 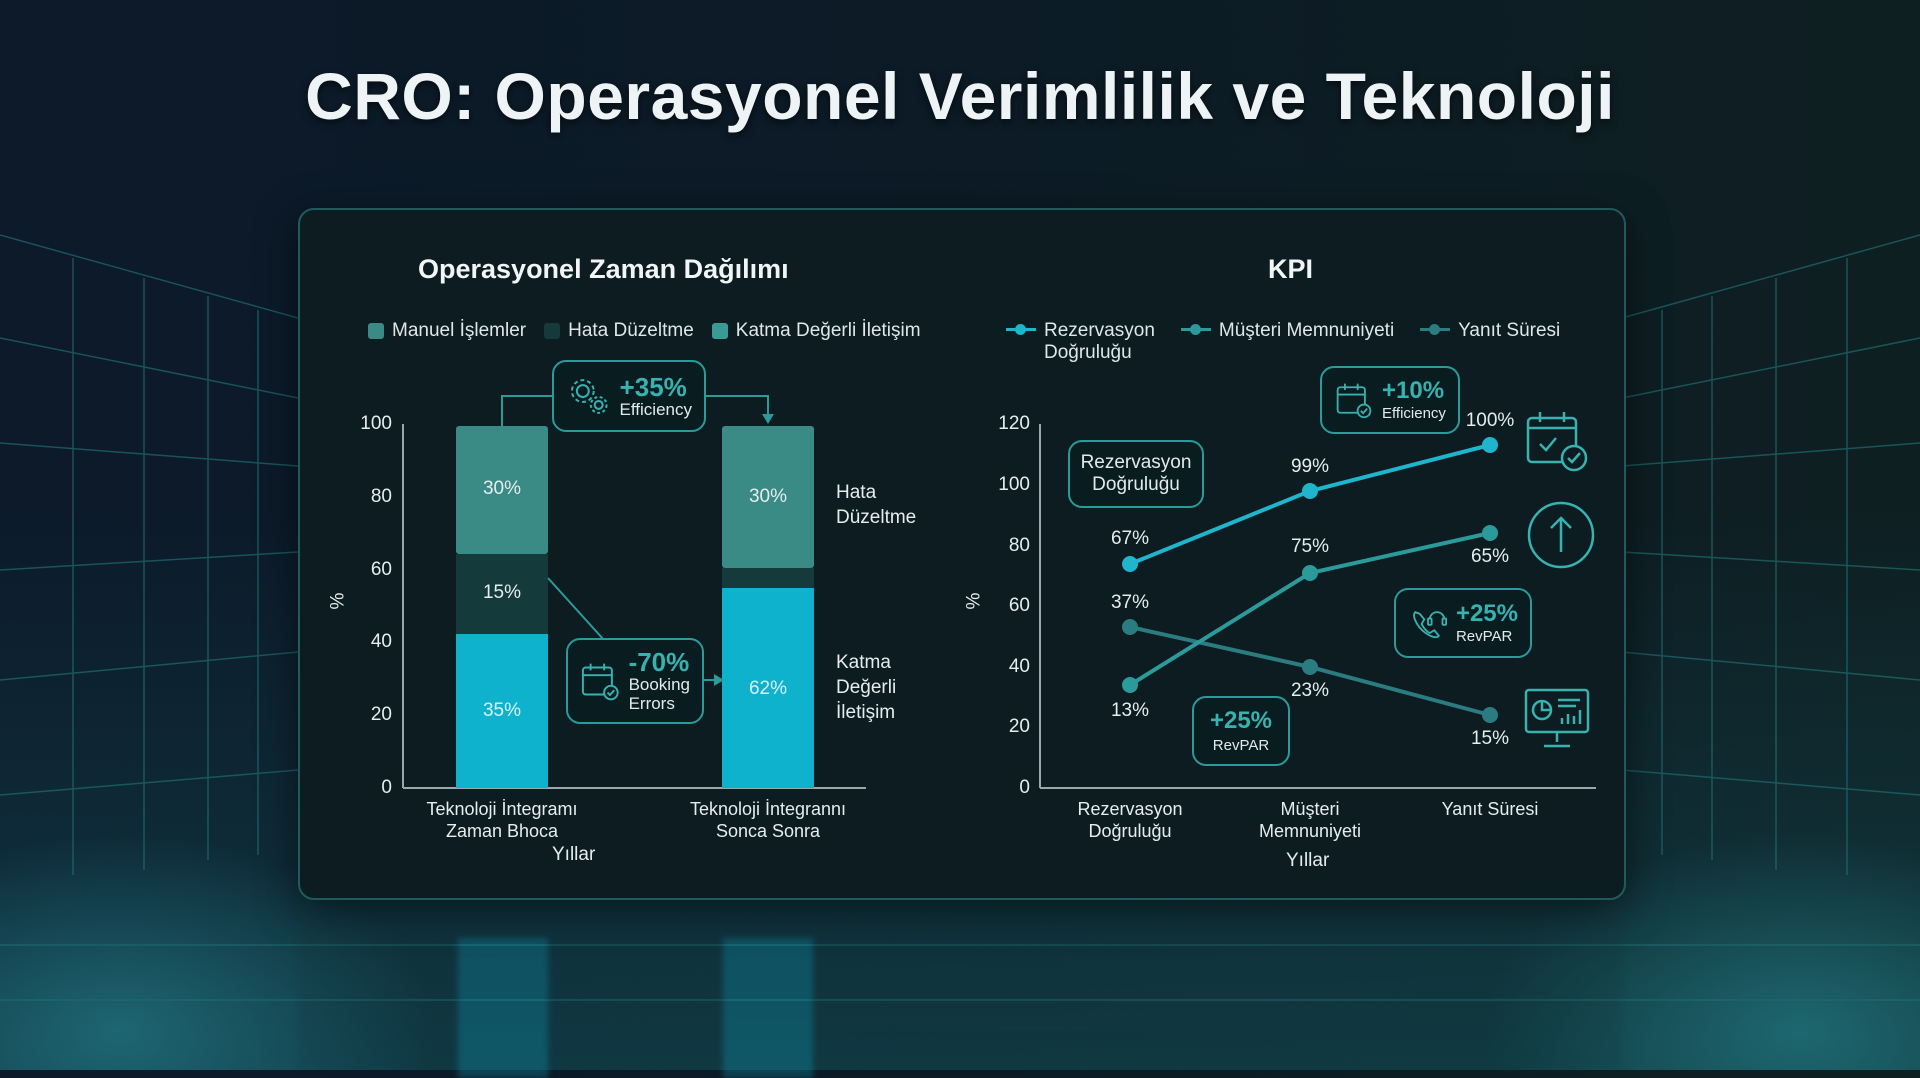 I want to click on x-category: Yanıt Süresi, so click(x=1490, y=809).